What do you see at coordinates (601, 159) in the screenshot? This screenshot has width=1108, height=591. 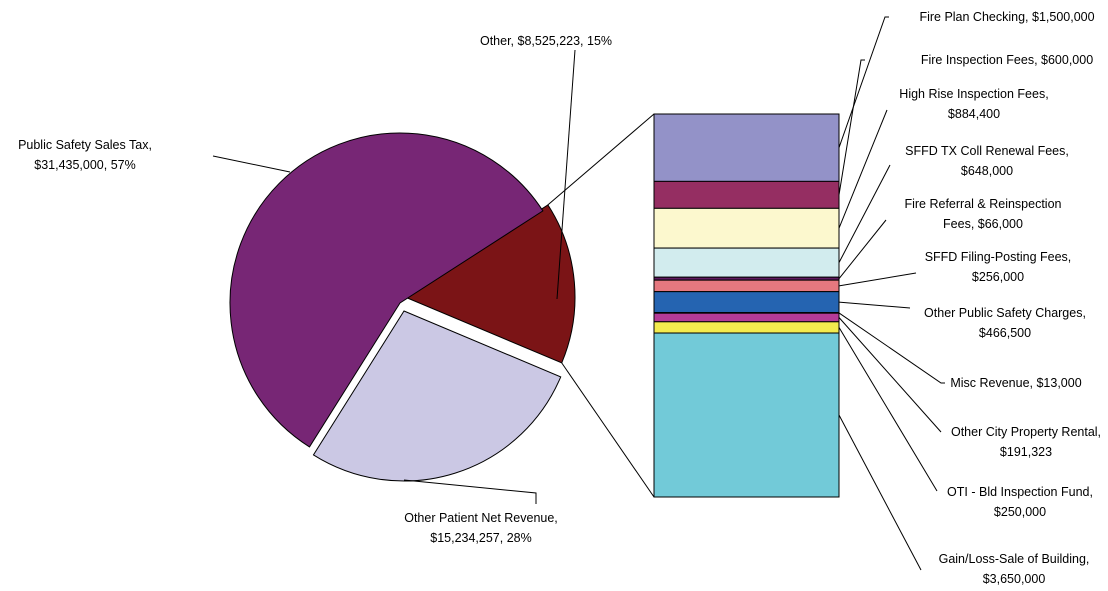 I see `connector-line-top` at bounding box center [601, 159].